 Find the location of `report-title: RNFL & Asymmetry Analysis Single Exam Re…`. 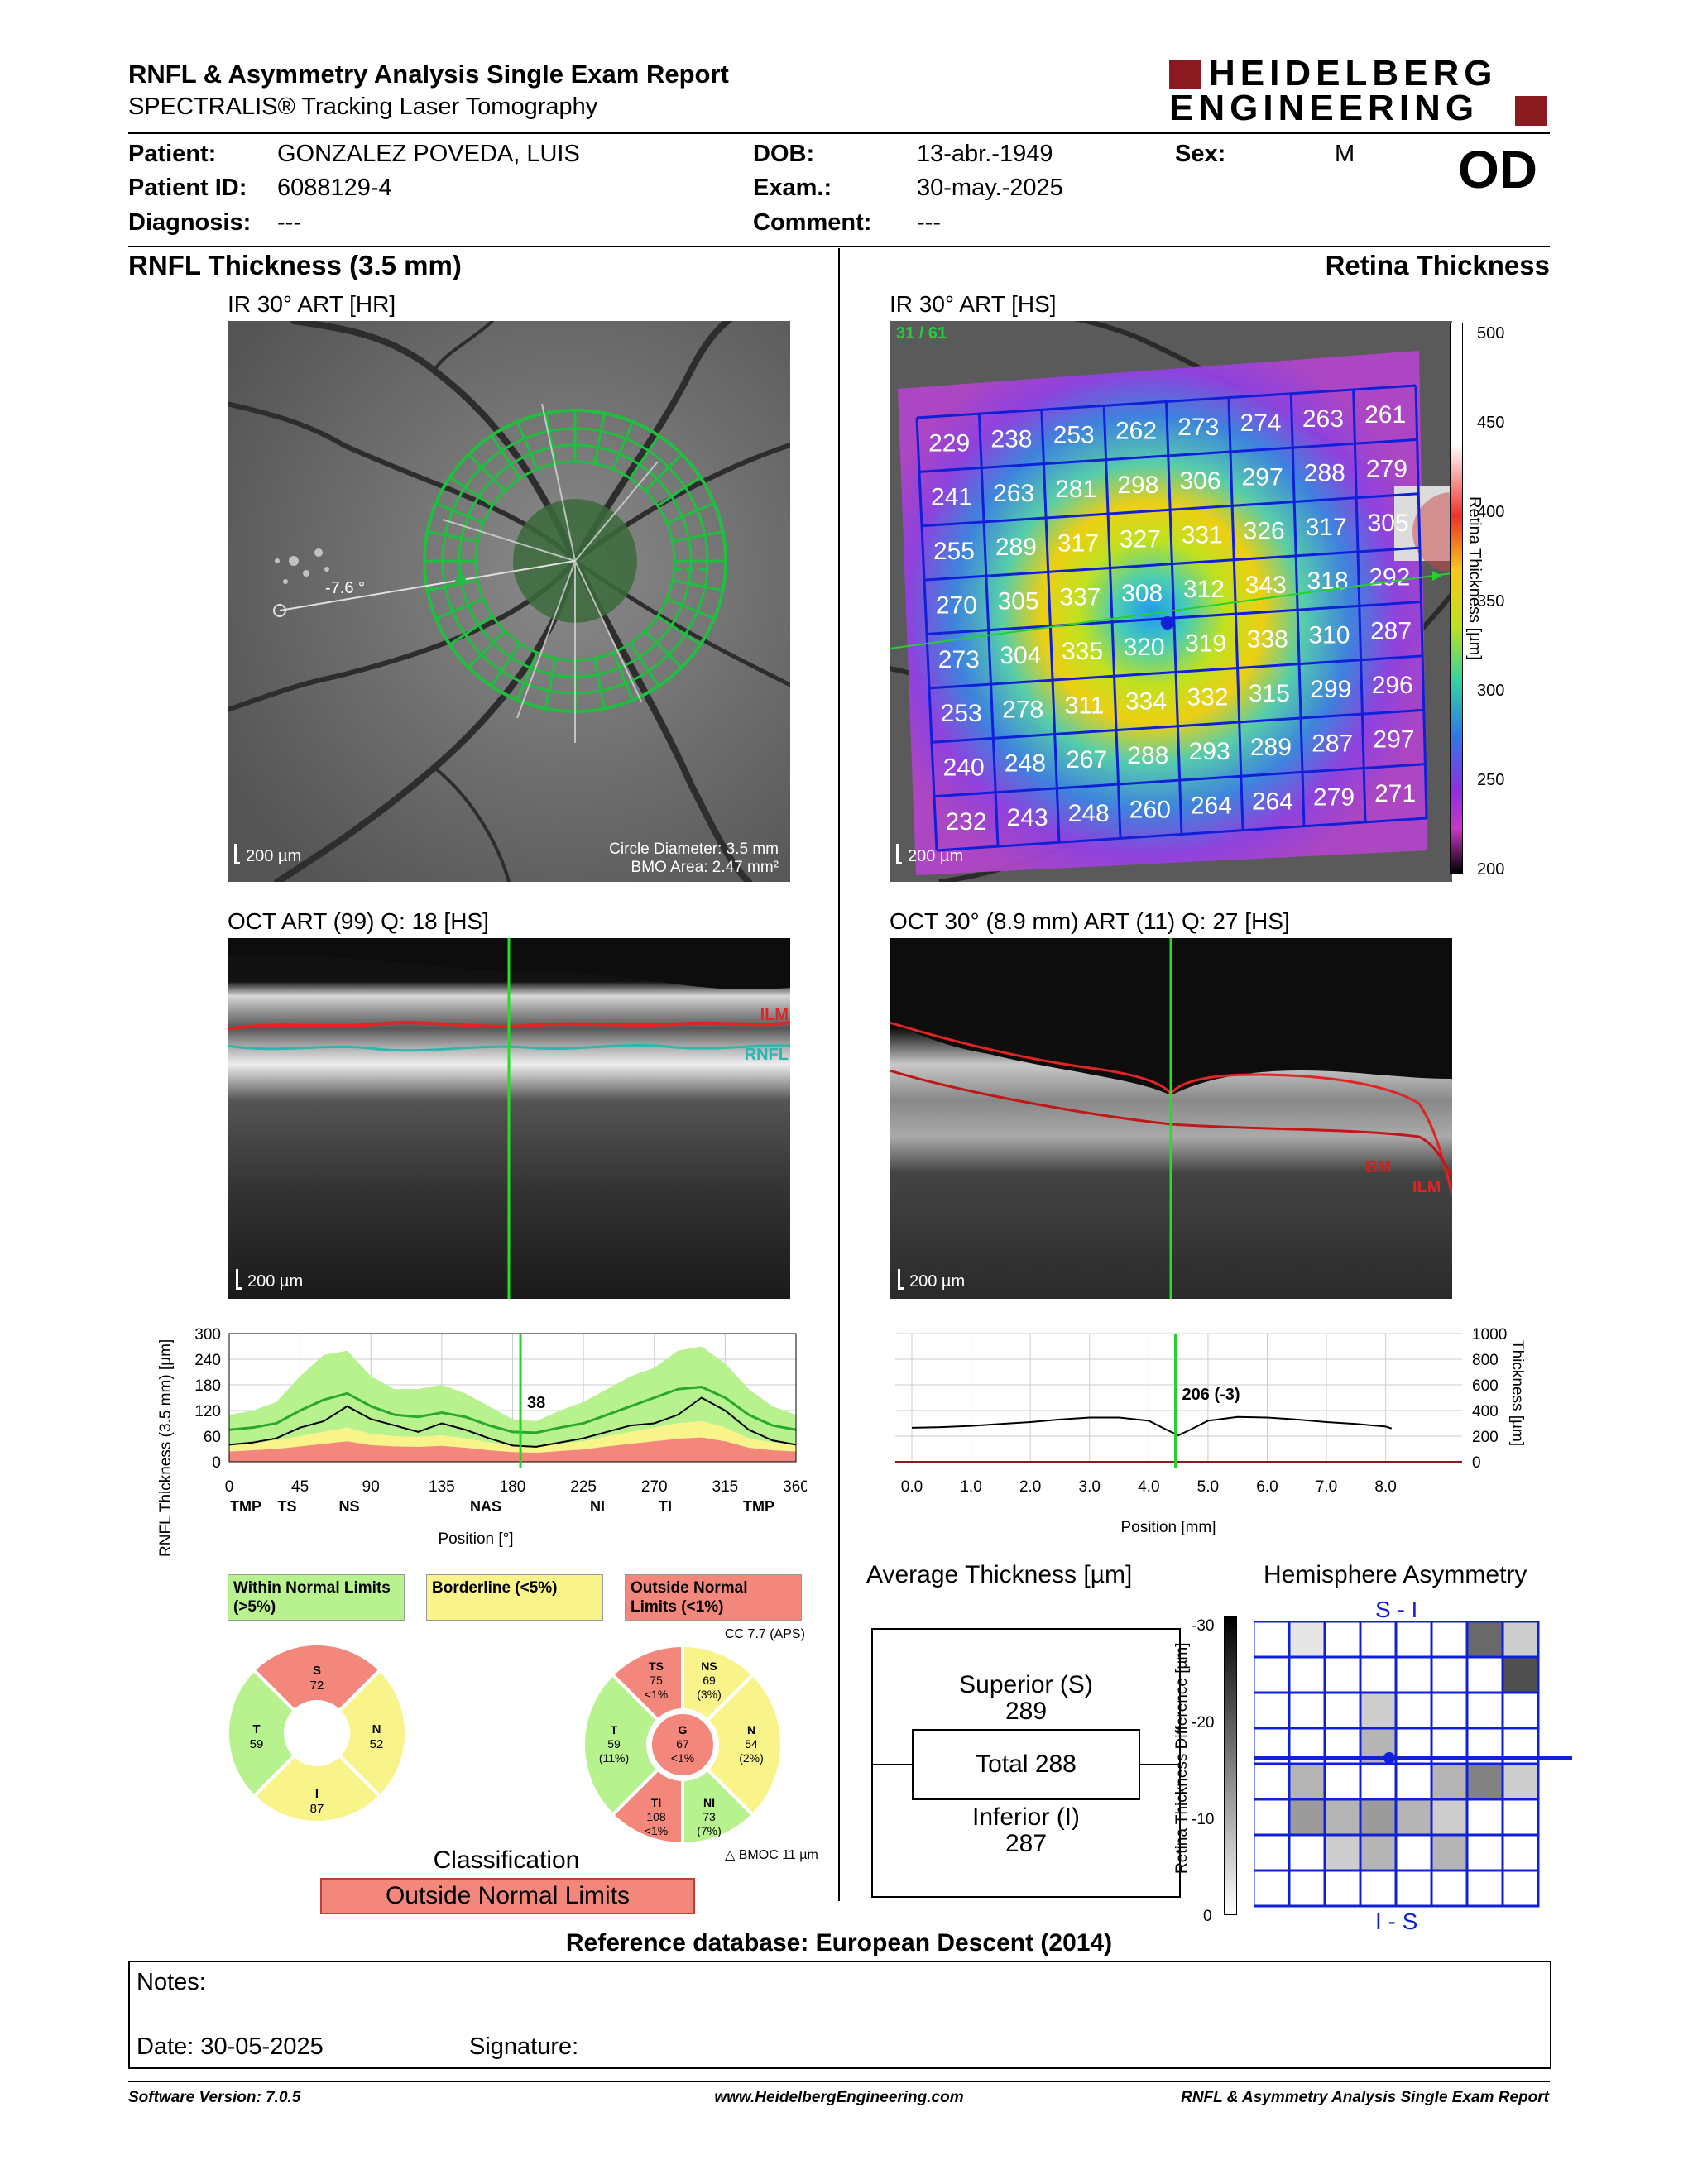

report-title: RNFL & Asymmetry Analysis Single Exam Re… is located at coordinates (428, 74).